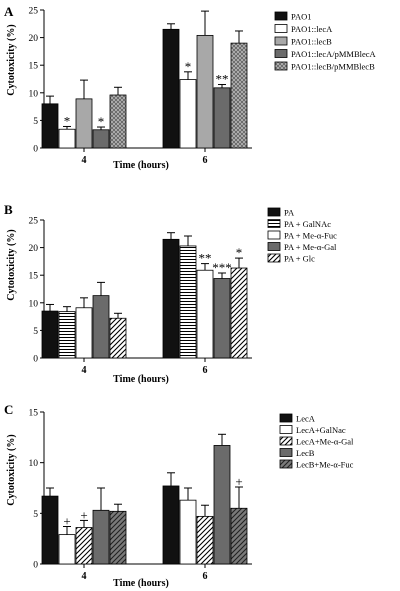 This screenshot has height=591, width=400. Describe the element at coordinates (307, 224) in the screenshot. I see `legend-label: PA + GalNAc` at that location.